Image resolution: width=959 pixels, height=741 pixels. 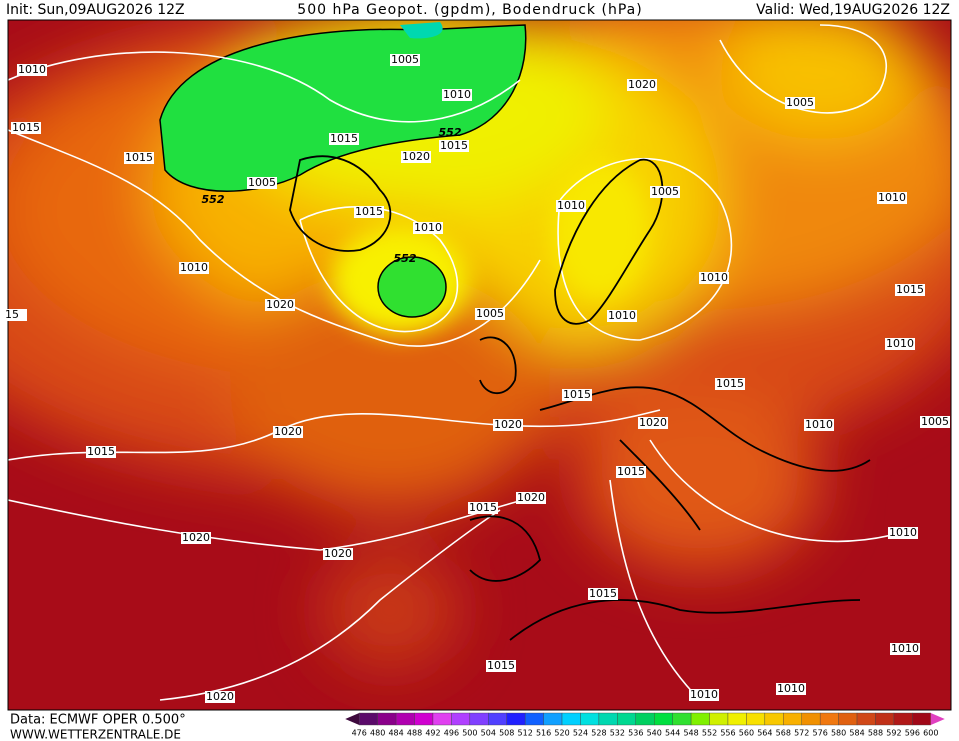 I want to click on colorbar-label: 488, so click(x=414, y=733).